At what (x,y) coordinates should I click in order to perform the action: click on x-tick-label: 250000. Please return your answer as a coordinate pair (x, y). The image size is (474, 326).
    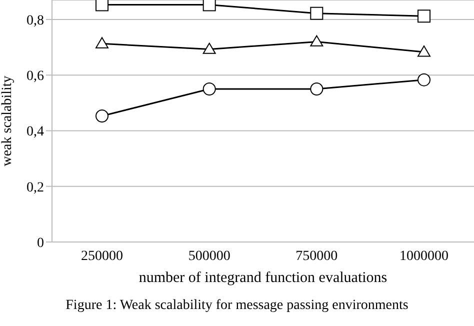
    Looking at the image, I should click on (102, 256).